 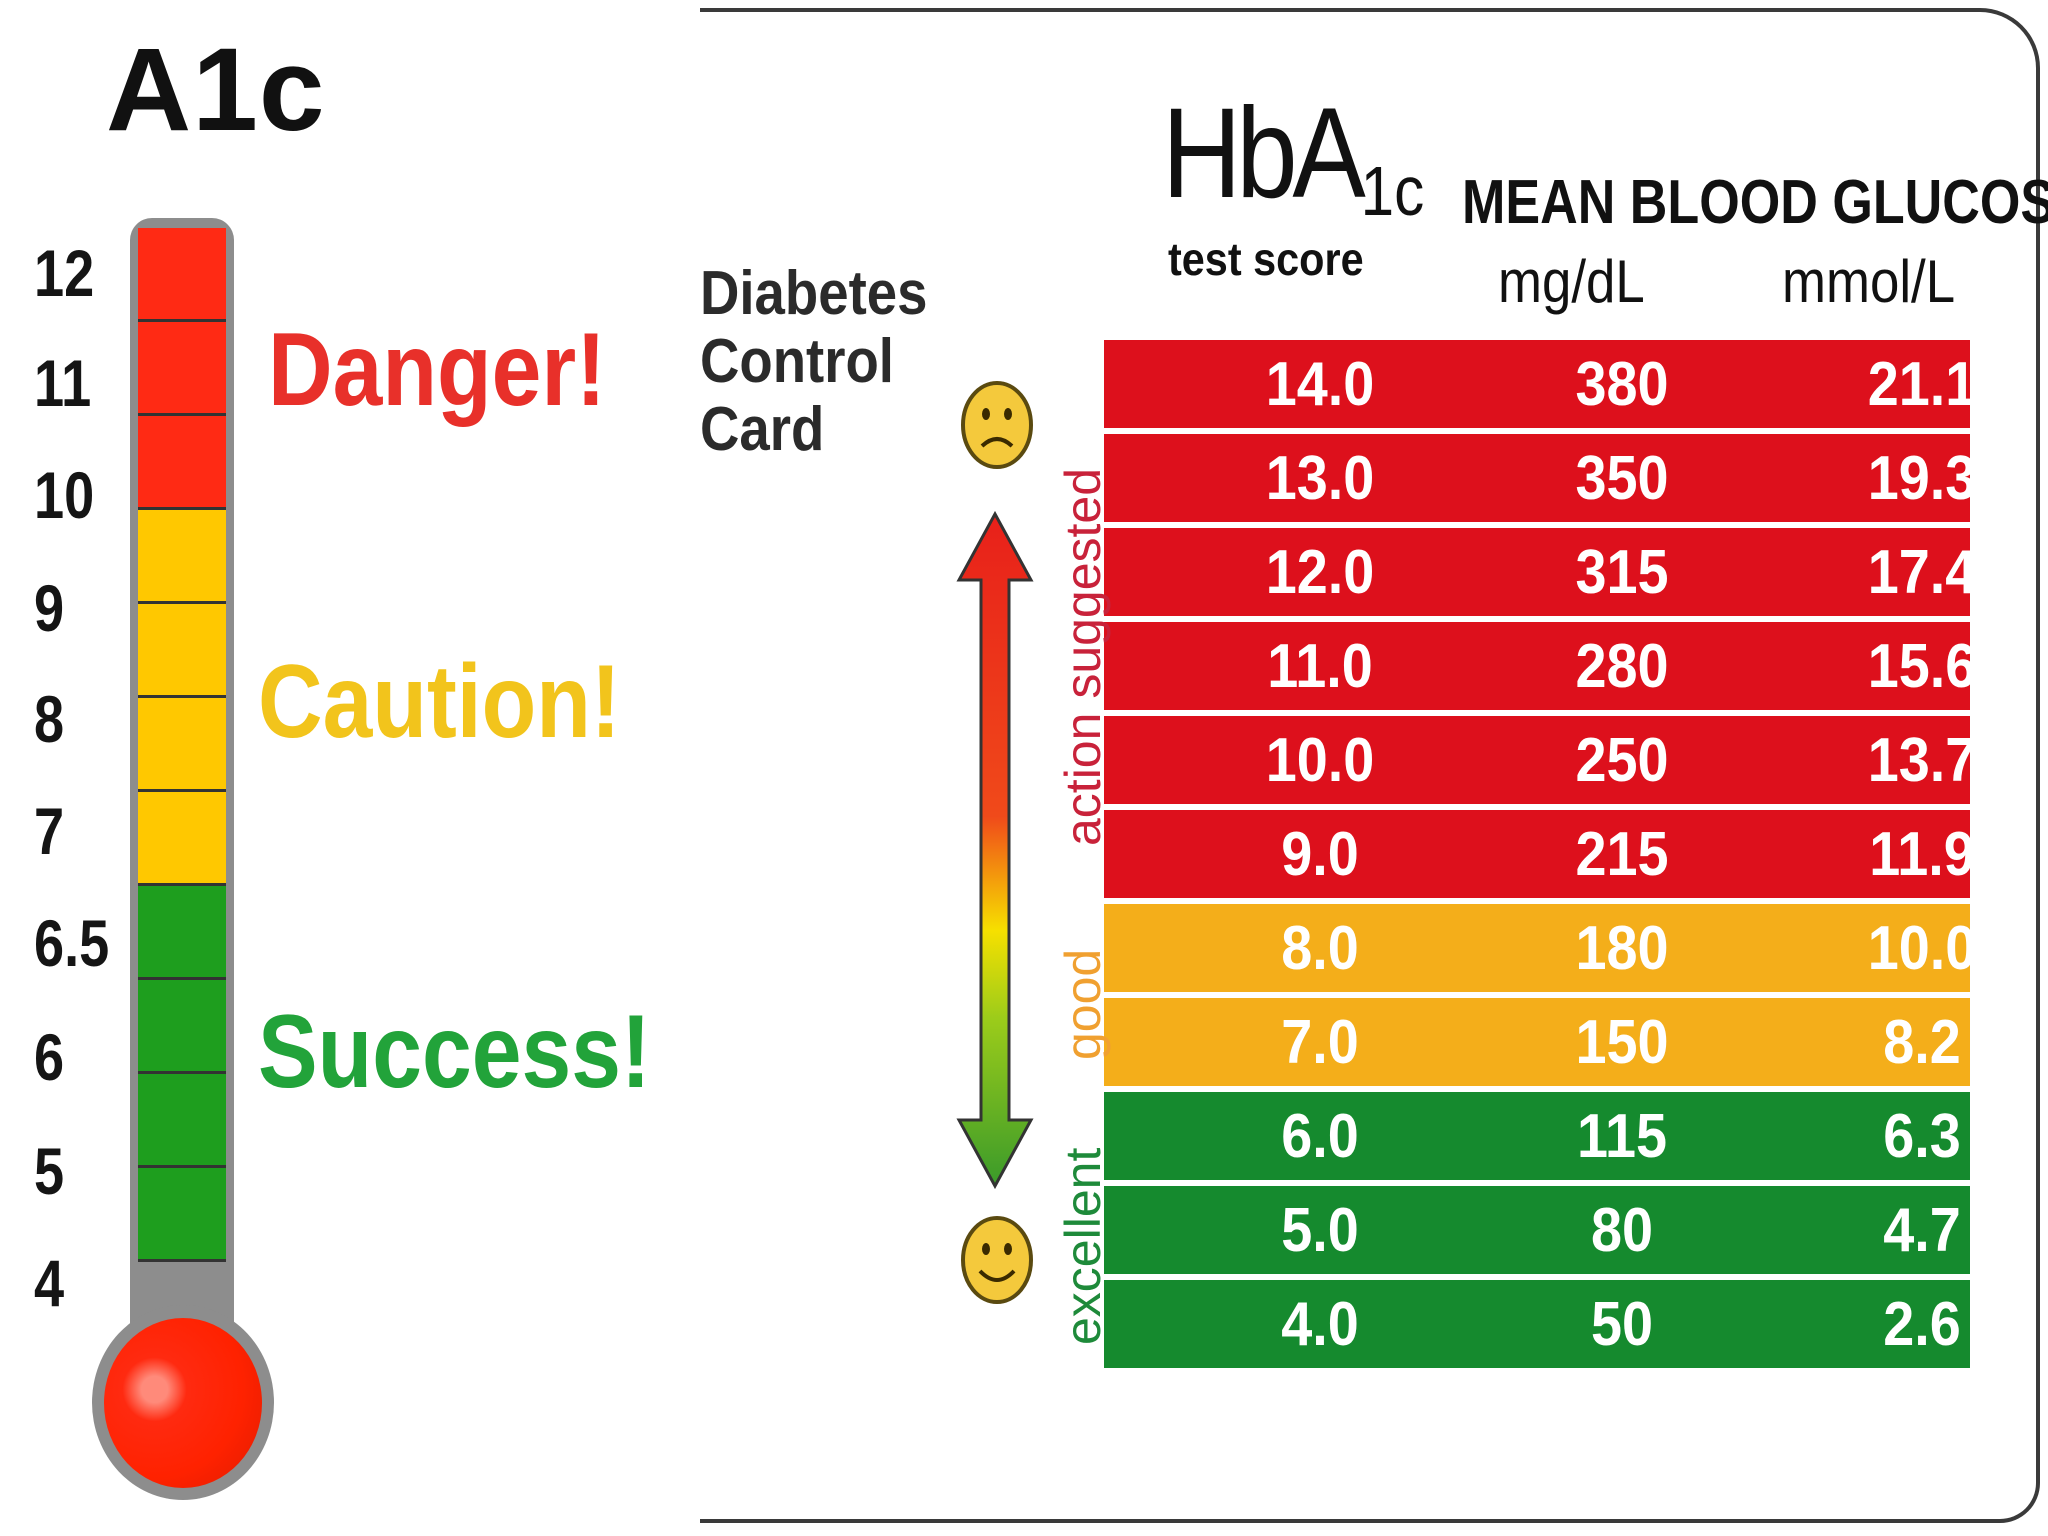 I want to click on sad-face-icon, so click(x=997, y=425).